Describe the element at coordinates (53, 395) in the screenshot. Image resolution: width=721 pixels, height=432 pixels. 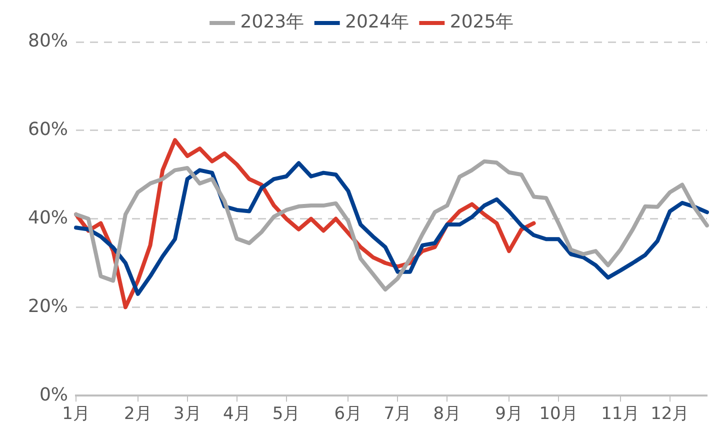
I see `y-tick-label: 0%` at that location.